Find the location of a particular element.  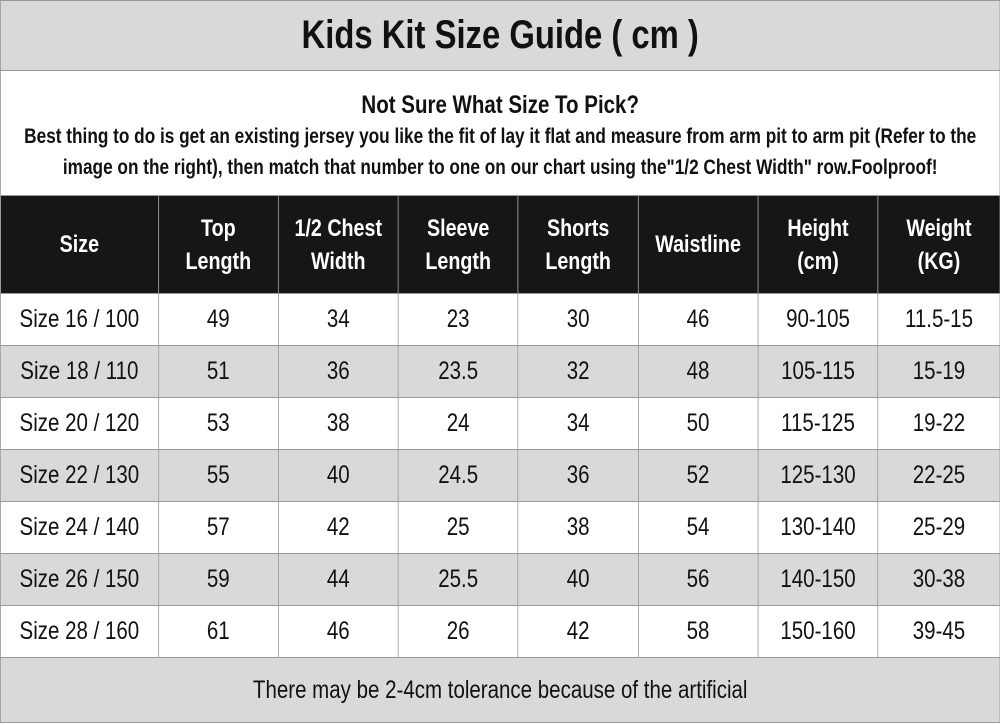

table-cell: 23.5 is located at coordinates (458, 371).